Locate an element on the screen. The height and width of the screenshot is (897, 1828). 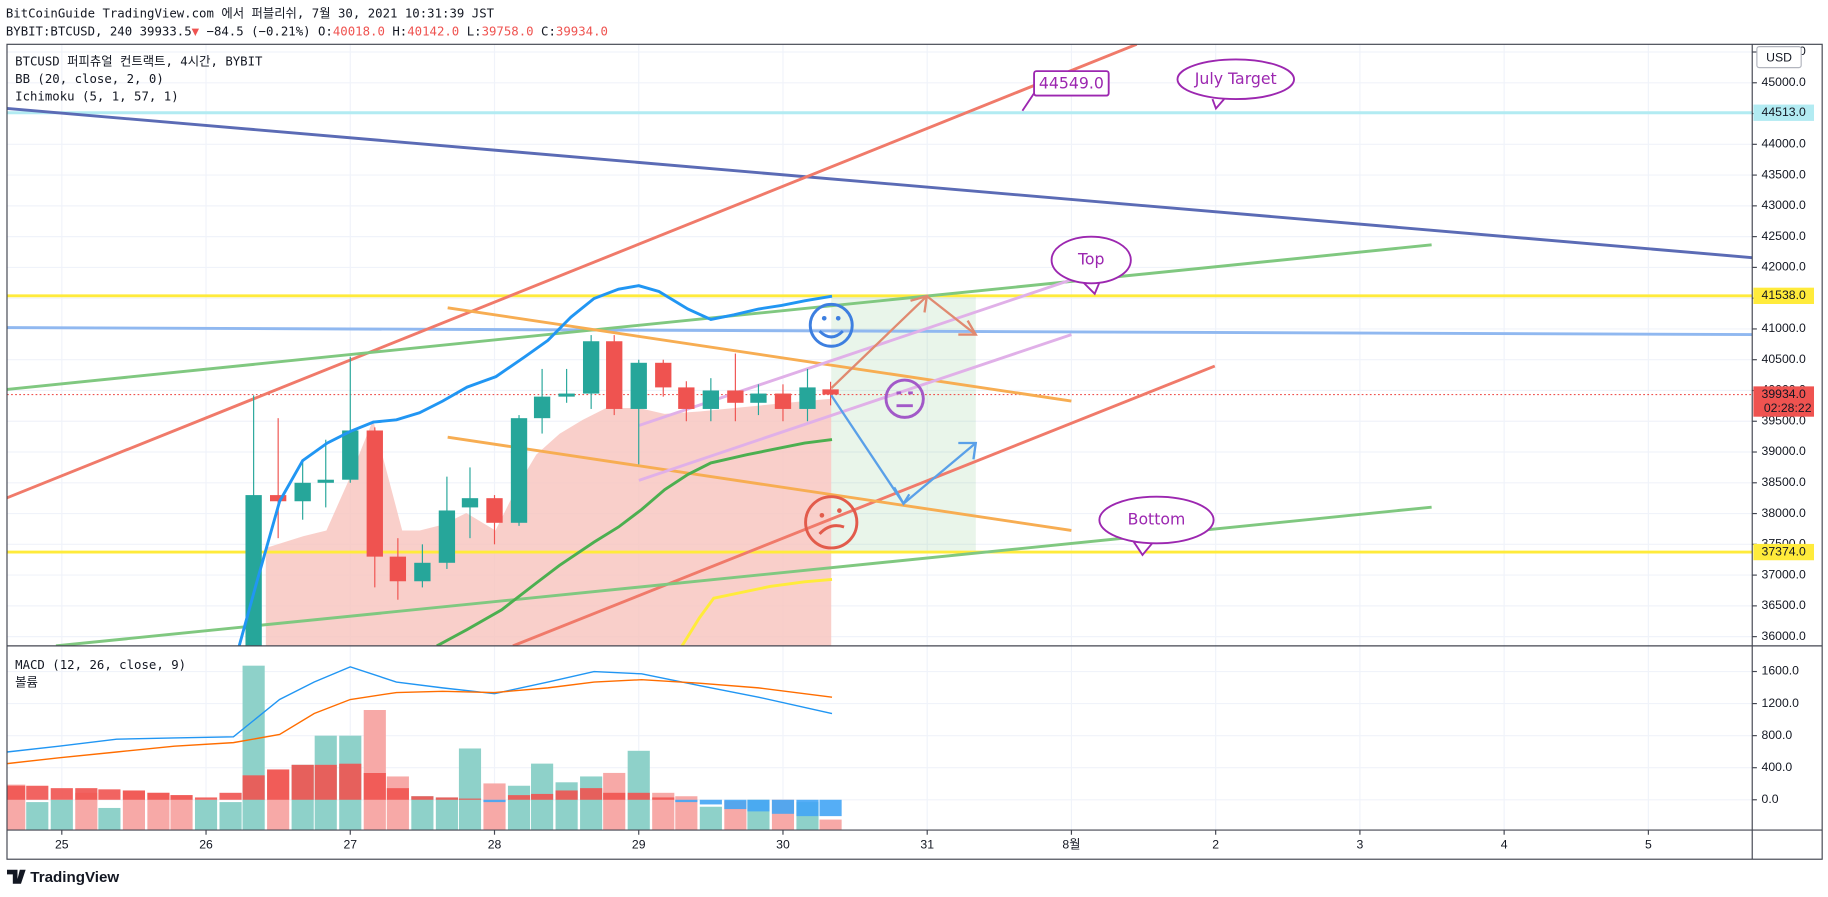
callouts is located at coordinates (1158, 307).